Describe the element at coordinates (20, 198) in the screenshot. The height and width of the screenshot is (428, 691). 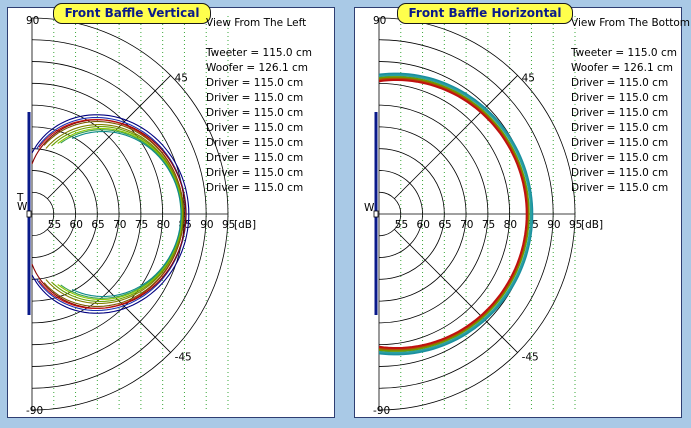
I see `driver-mark: T` at that location.